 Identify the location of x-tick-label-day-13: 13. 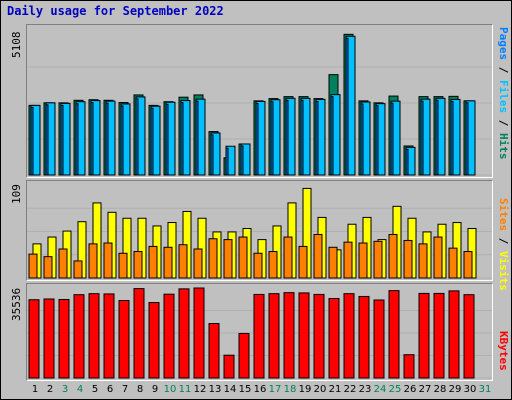
(215, 389).